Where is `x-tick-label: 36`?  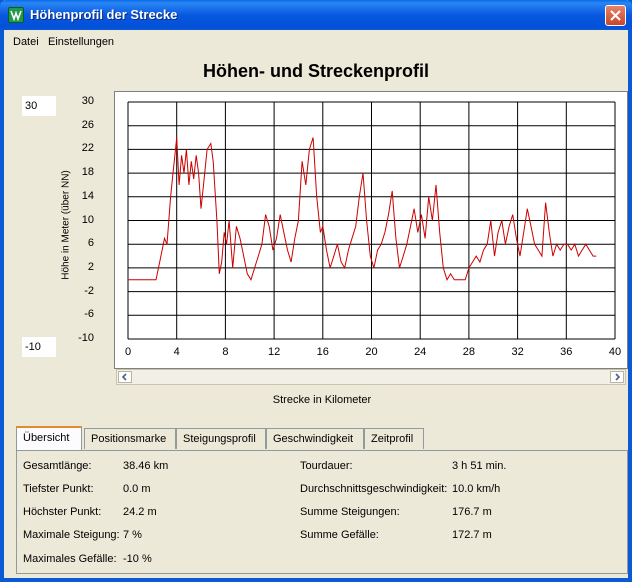
x-tick-label: 36 is located at coordinates (566, 352).